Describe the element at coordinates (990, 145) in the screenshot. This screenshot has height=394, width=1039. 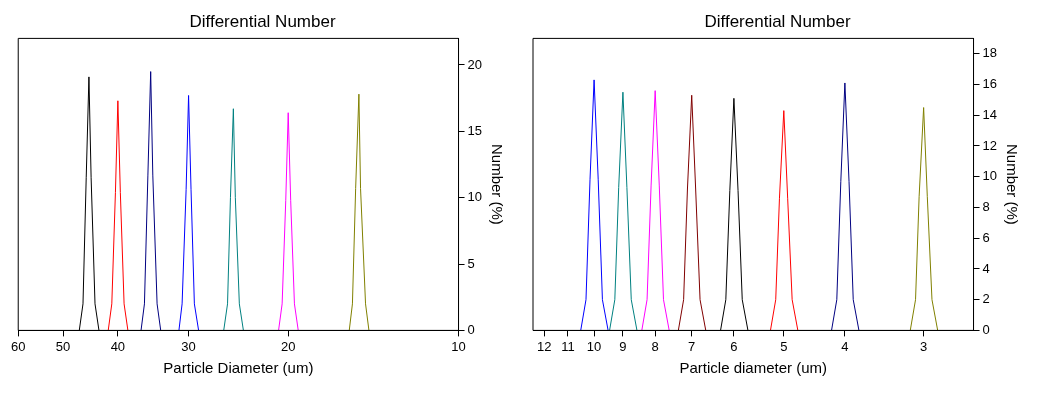
I see `y-tick-label: 12` at that location.